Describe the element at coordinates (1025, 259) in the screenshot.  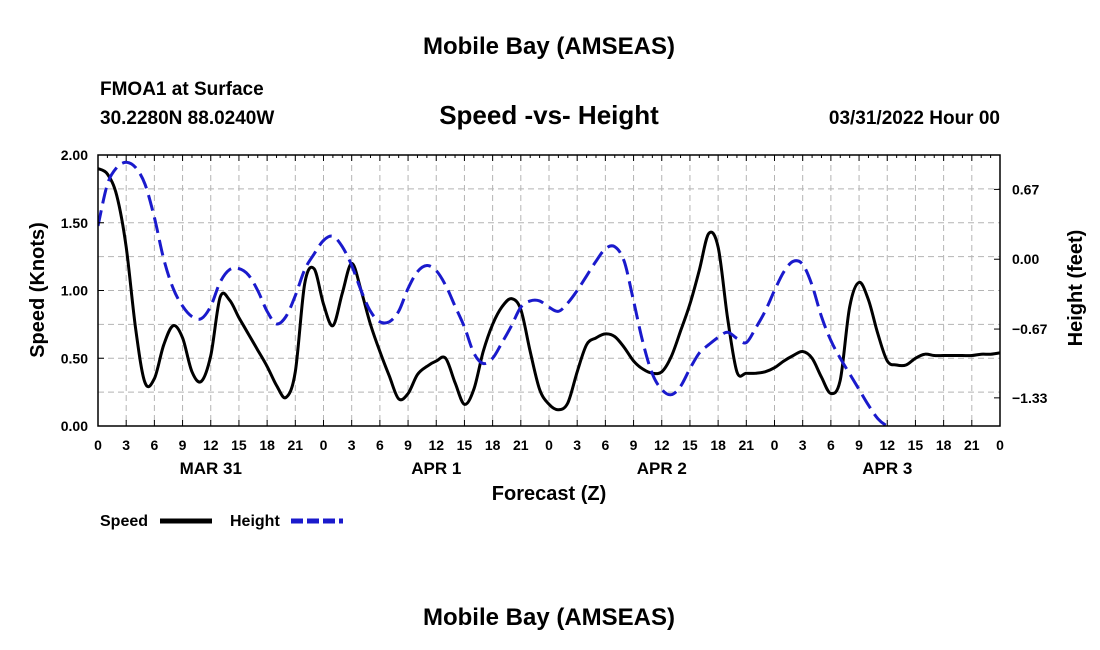
I see `y2-tick-label: 0.00` at that location.